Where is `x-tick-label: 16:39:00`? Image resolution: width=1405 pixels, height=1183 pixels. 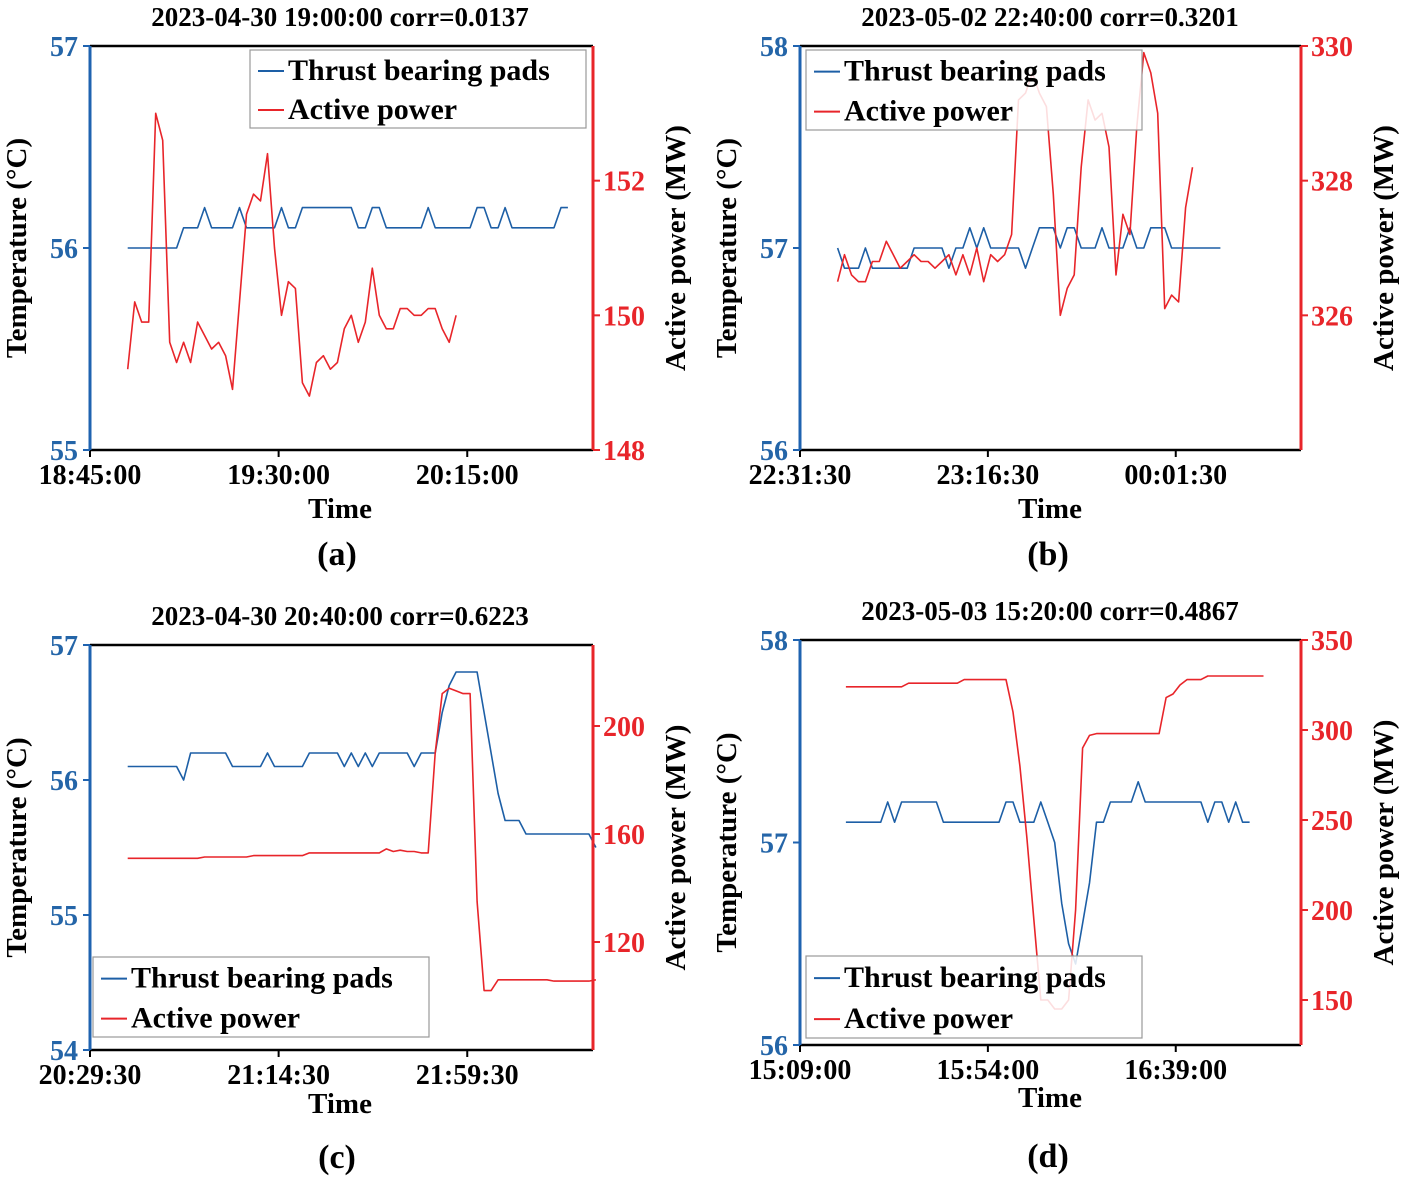 x-tick-label: 16:39:00 is located at coordinates (1175, 1070).